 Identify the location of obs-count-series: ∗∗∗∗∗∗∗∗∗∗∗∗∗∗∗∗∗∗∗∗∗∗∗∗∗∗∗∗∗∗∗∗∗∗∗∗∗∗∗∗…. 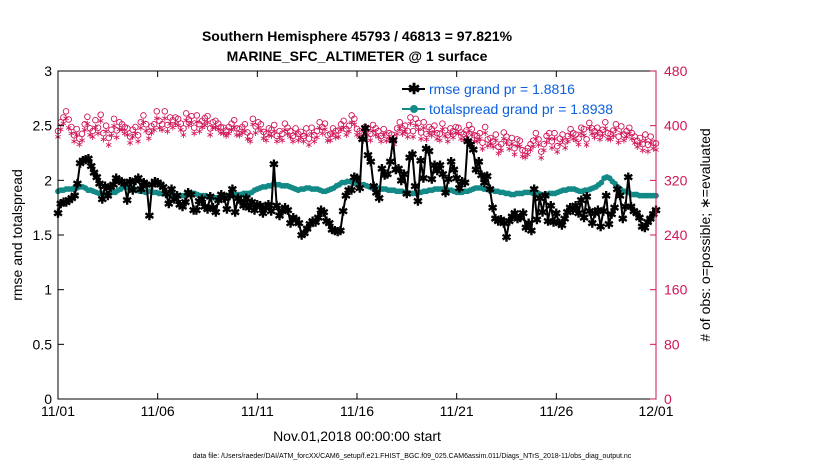
(357, 136).